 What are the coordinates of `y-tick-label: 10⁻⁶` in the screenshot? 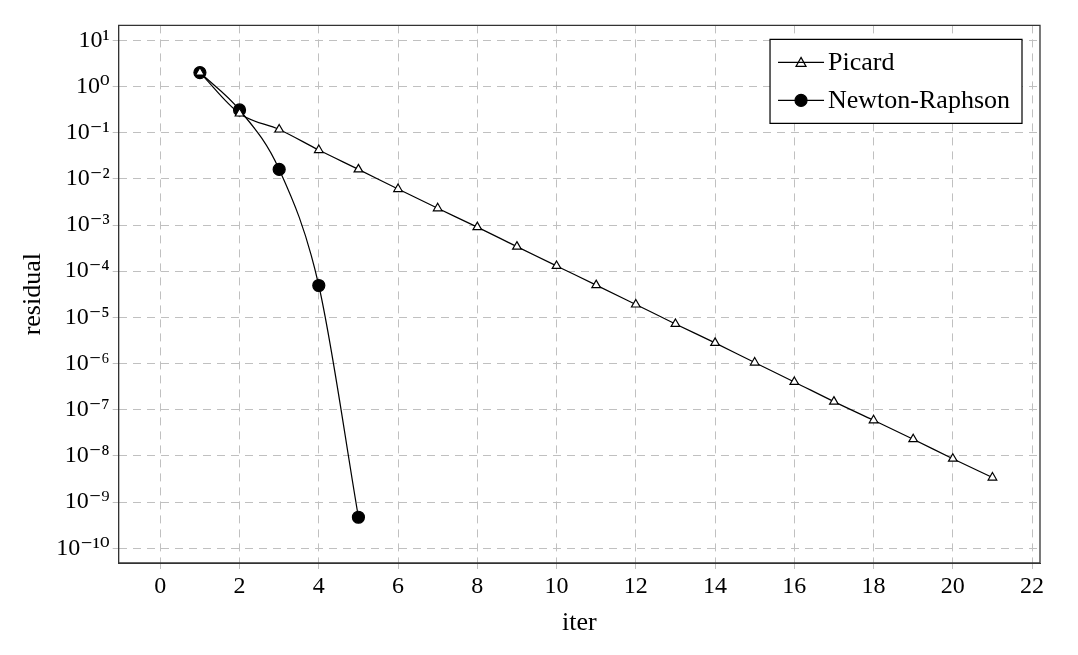 It's located at (87, 361).